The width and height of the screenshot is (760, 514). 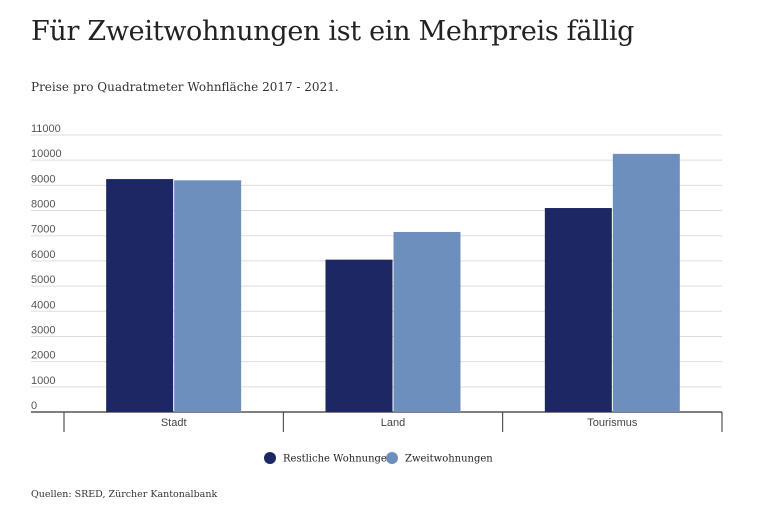 I want to click on y-tick-label: 7000, so click(x=43, y=230).